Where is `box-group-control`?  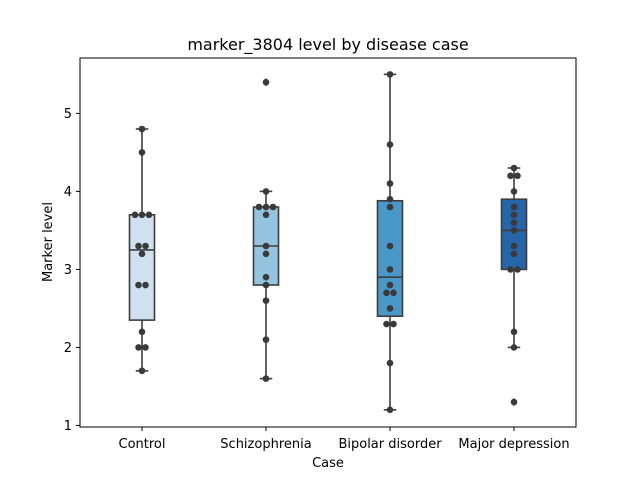 box-group-control is located at coordinates (142, 250).